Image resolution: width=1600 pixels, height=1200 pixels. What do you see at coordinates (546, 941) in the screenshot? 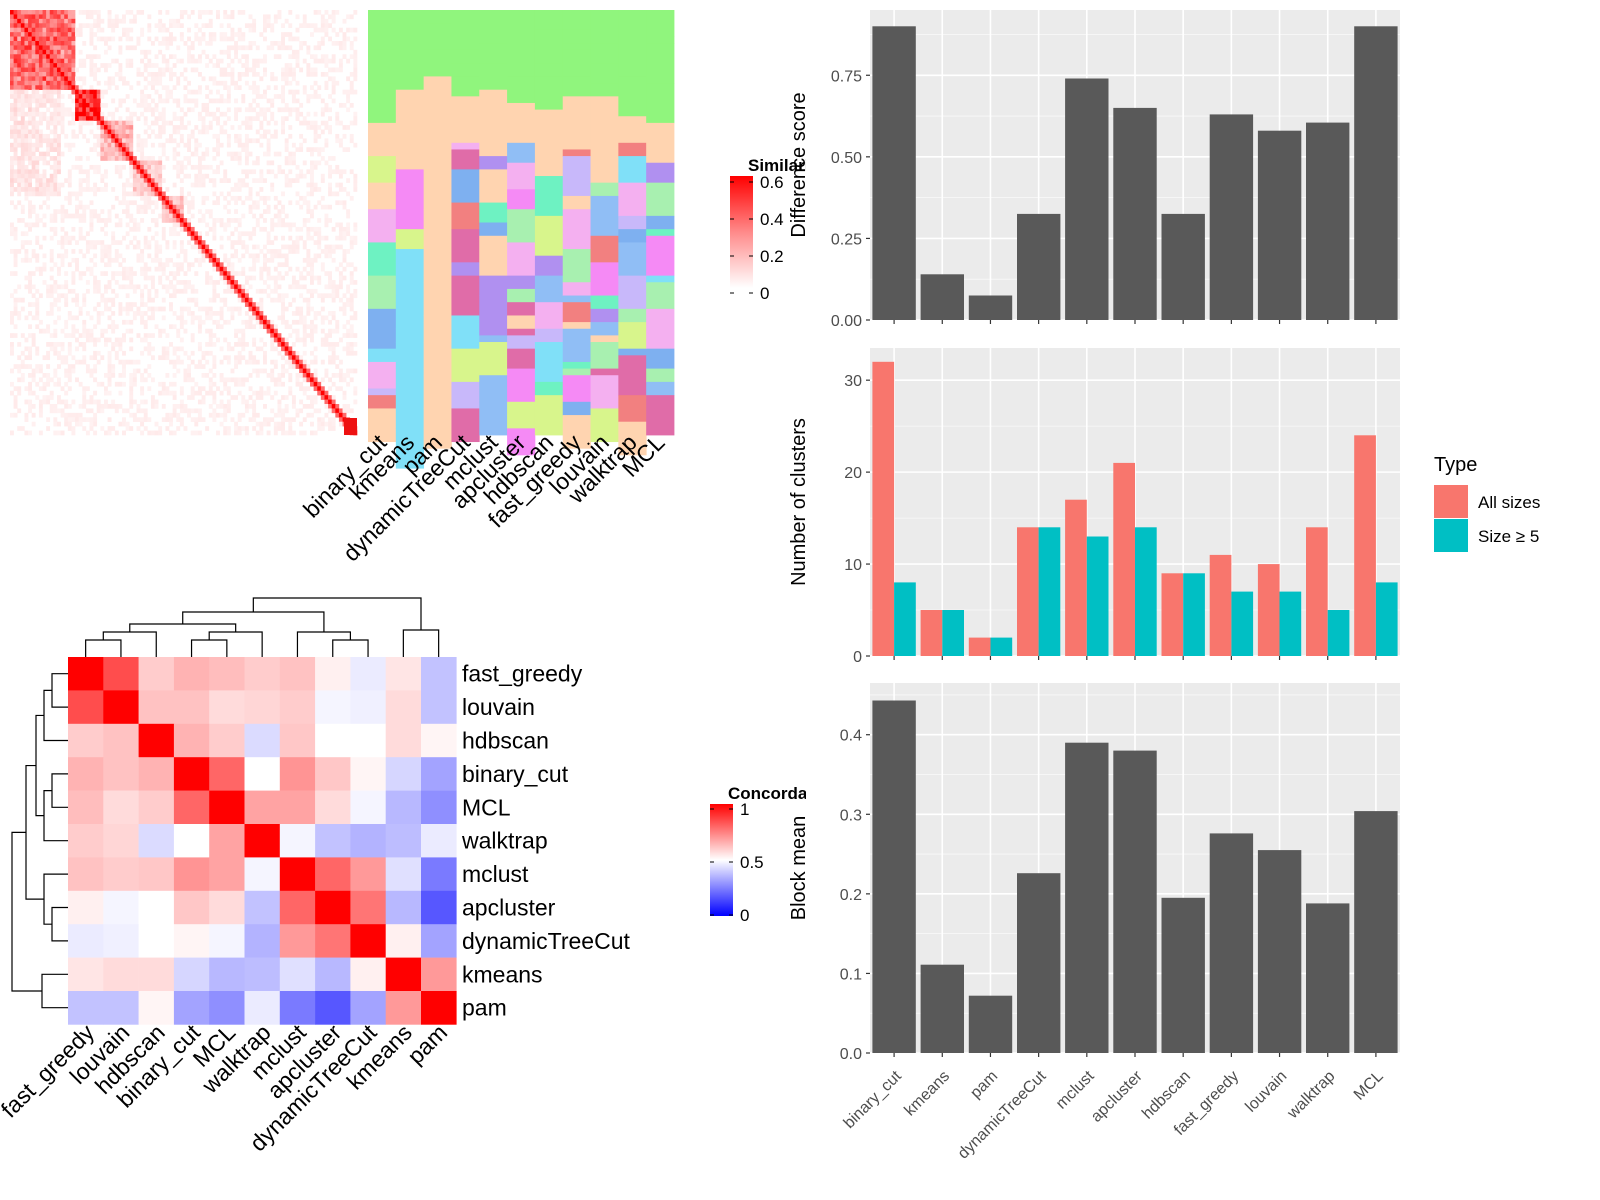
I see `concordance-row-label: dynamicTreeCut` at bounding box center [546, 941].